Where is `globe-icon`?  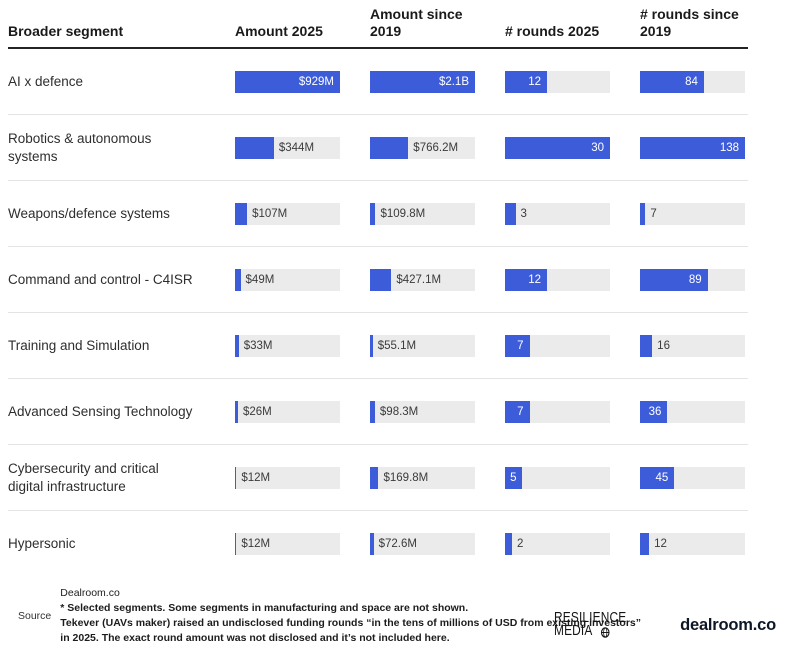
globe-icon is located at coordinates (605, 632).